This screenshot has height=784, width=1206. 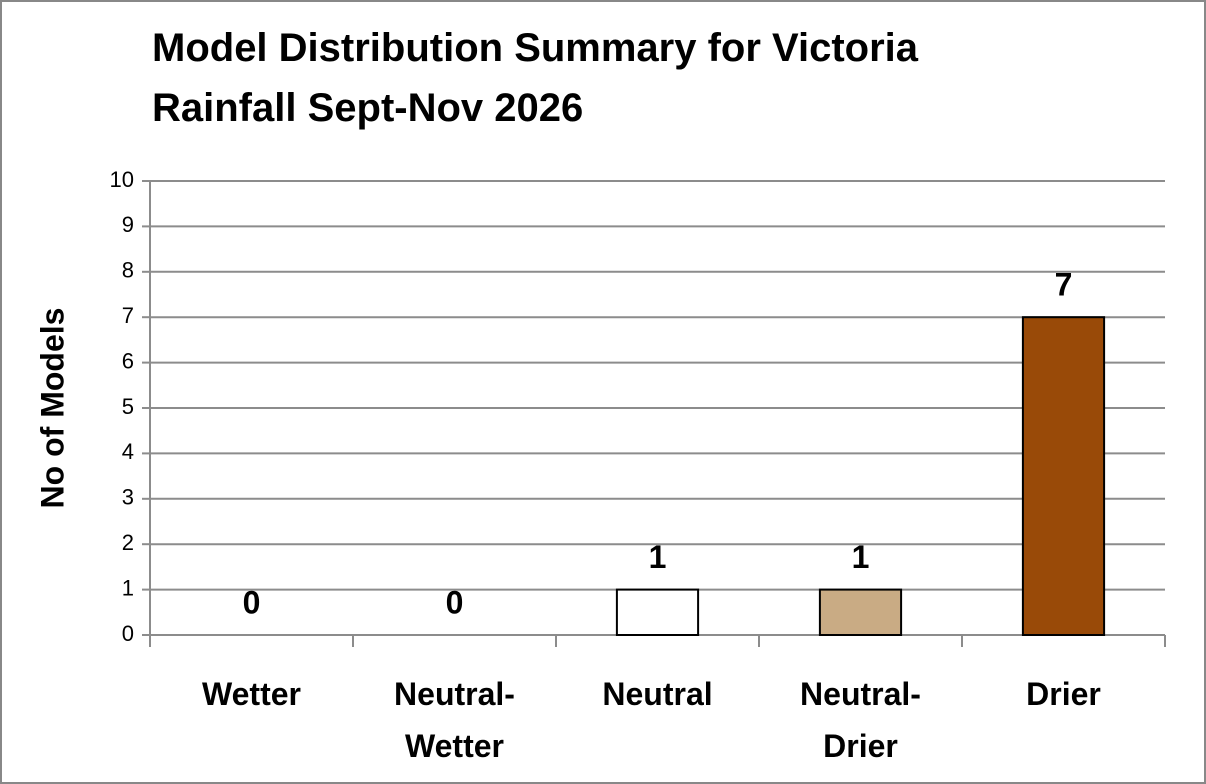 I want to click on y-tick-label: 9, so click(x=128, y=224).